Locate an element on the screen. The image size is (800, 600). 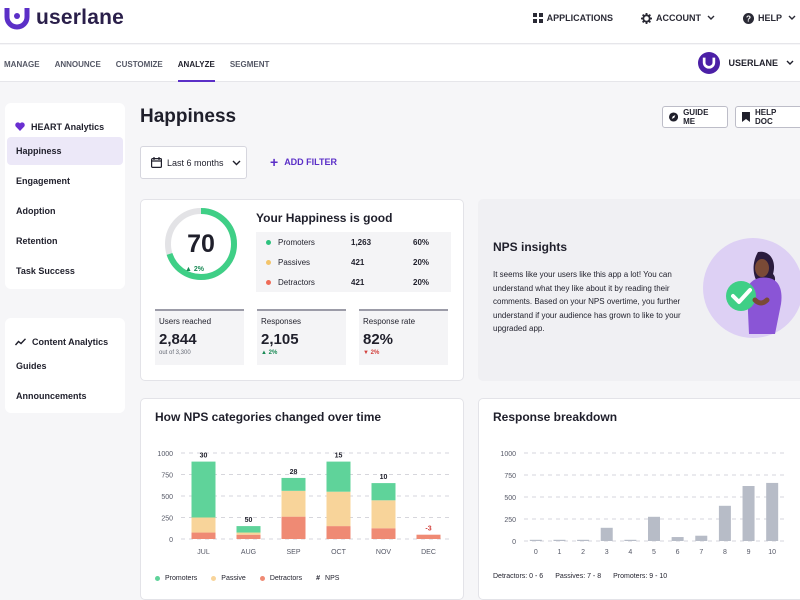
help-doc-button: HELP DOC is located at coordinates (767, 117).